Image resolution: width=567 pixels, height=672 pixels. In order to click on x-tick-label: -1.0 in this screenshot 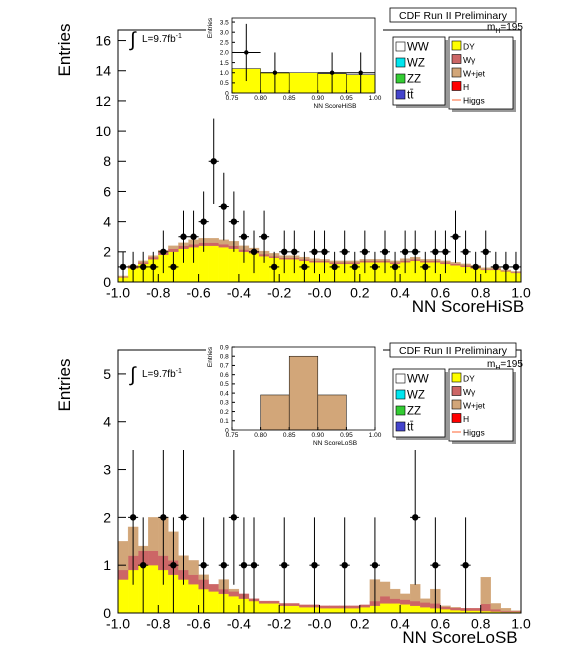, I will do `click(118, 623)`.